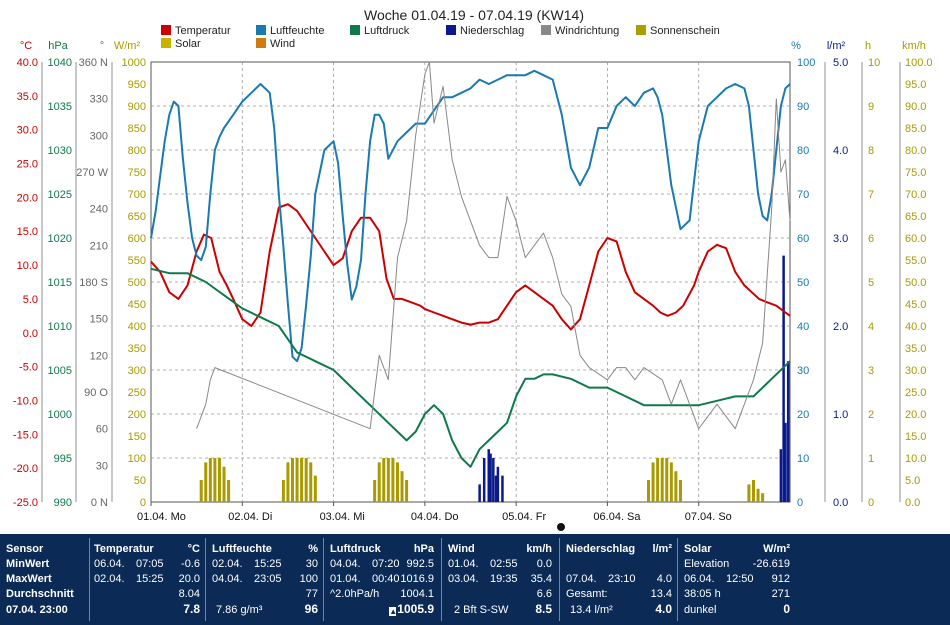 The image size is (950, 625). I want to click on humidity-avg-value: 77, so click(311, 594).